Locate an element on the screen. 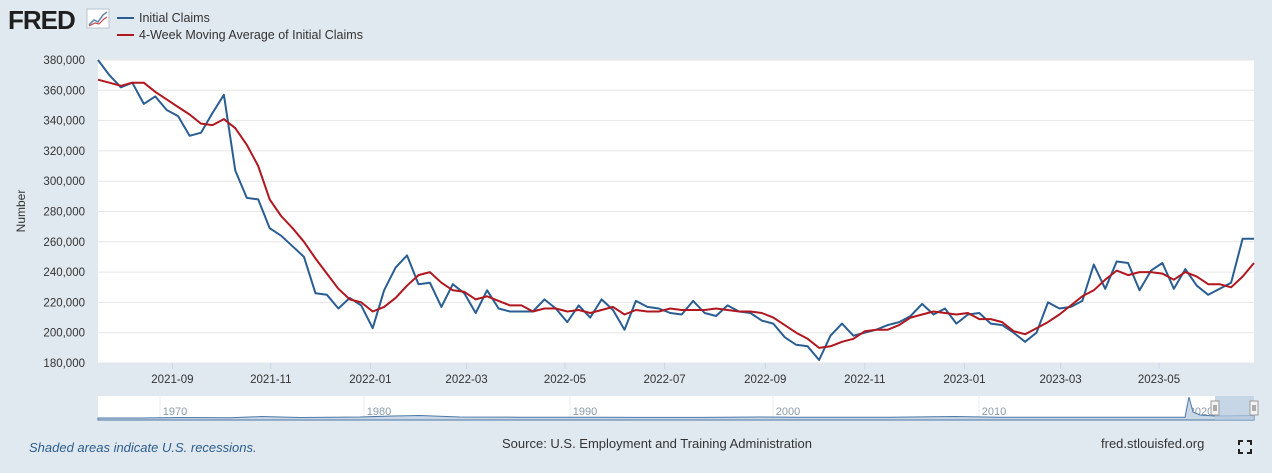 Image resolution: width=1272 pixels, height=473 pixels. y-tick-label: 360,000 is located at coordinates (64, 91).